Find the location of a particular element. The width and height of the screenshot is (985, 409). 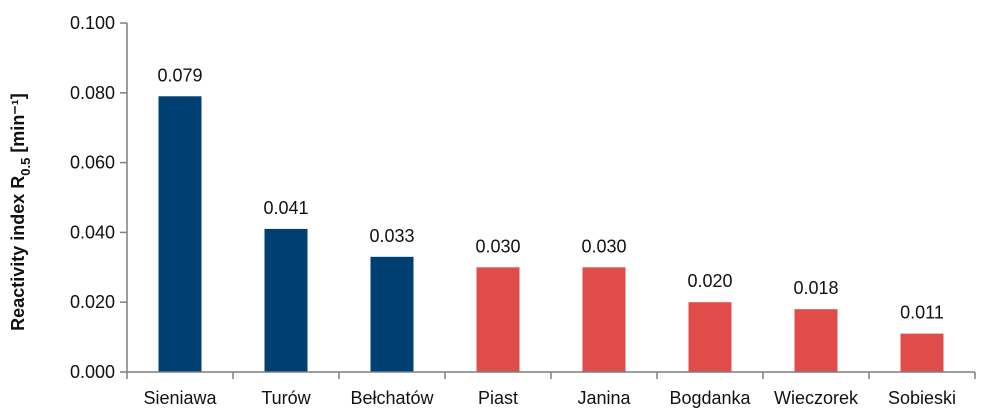

y-axis-title-unit: [min⁻¹] is located at coordinates (18, 125).